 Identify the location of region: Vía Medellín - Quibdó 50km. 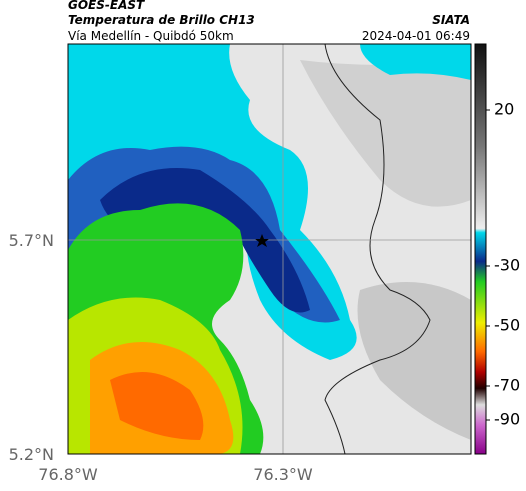
(151, 36).